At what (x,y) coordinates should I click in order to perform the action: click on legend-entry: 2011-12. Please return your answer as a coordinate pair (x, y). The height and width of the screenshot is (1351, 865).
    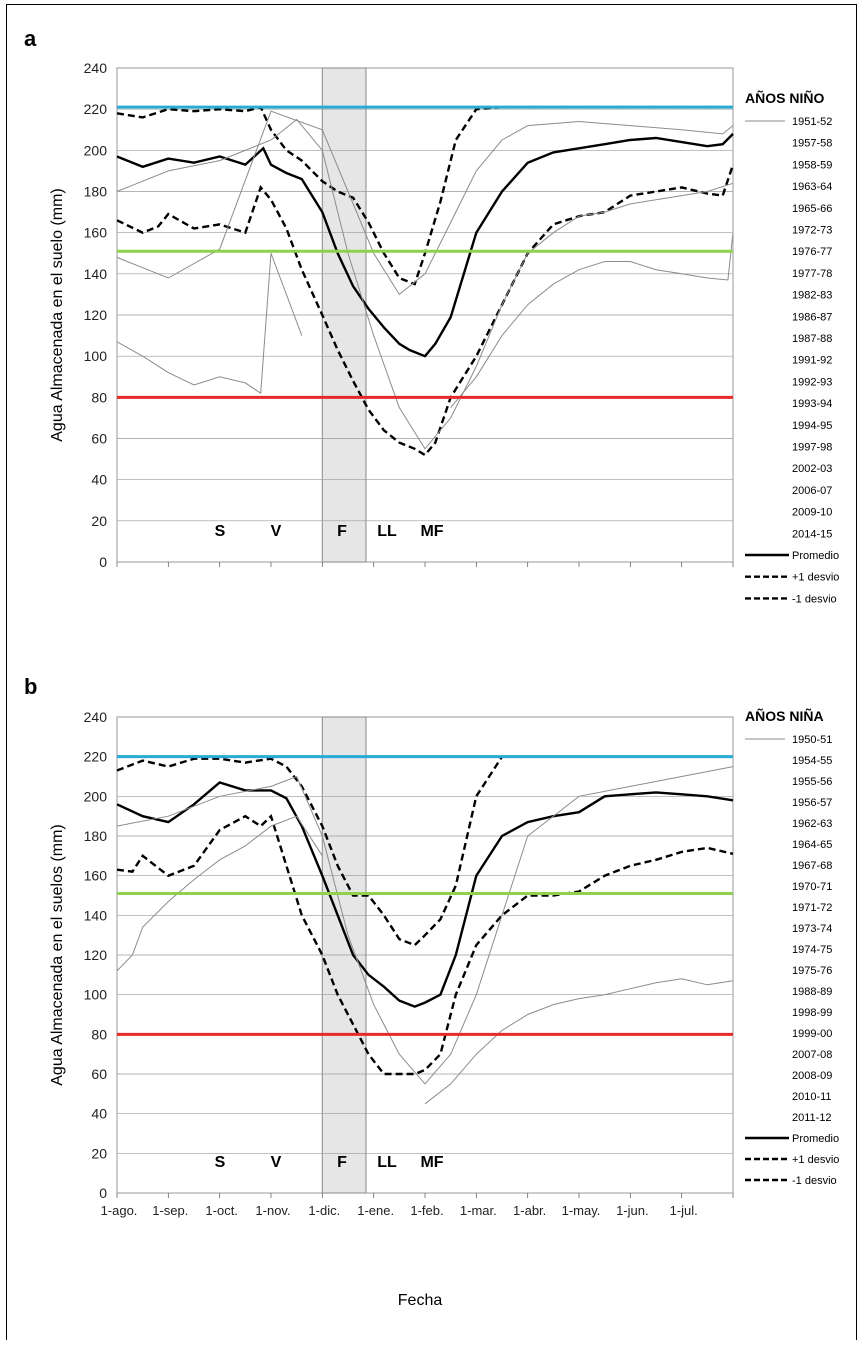
    Looking at the image, I should click on (812, 1118).